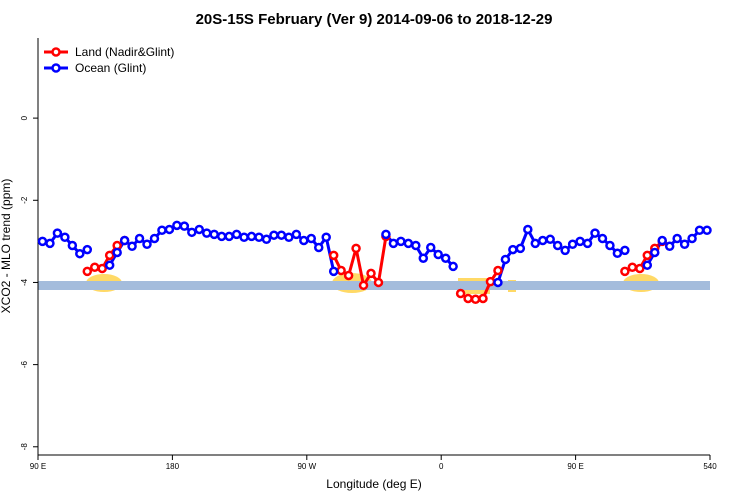 Image resolution: width=750 pixels, height=500 pixels. I want to click on y-tick-label: -2, so click(24, 200).